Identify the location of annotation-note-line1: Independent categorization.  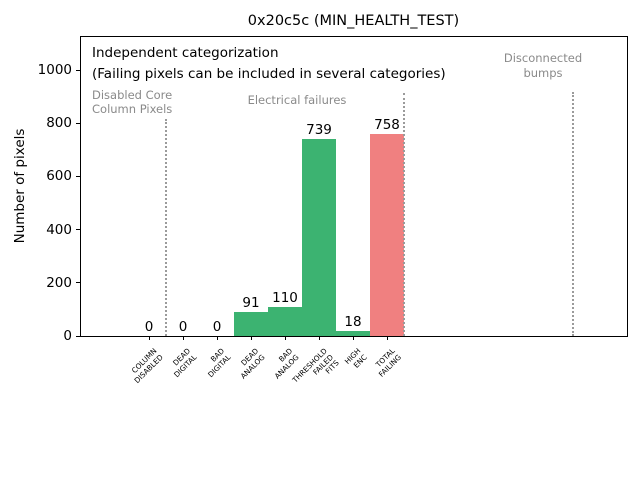
(185, 53).